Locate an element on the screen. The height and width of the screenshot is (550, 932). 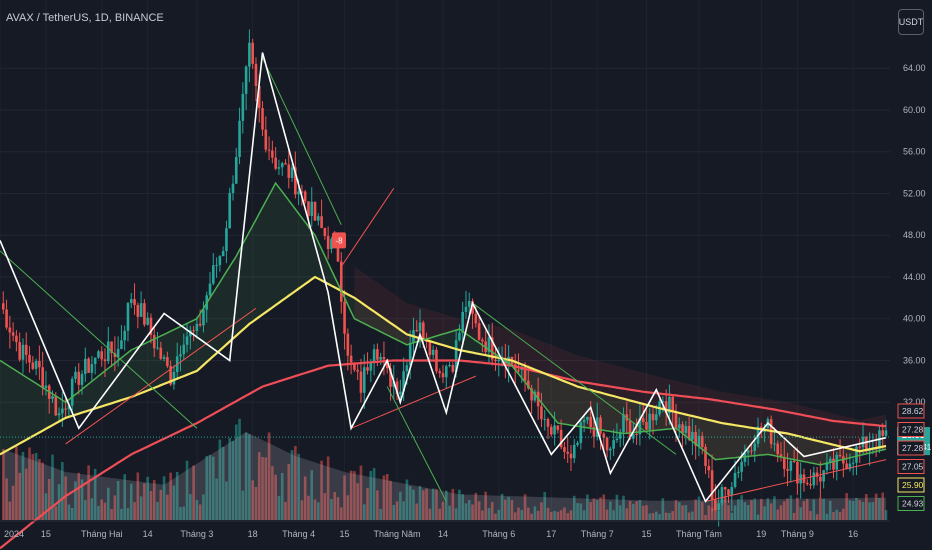
trendline is located at coordinates (302, 141).